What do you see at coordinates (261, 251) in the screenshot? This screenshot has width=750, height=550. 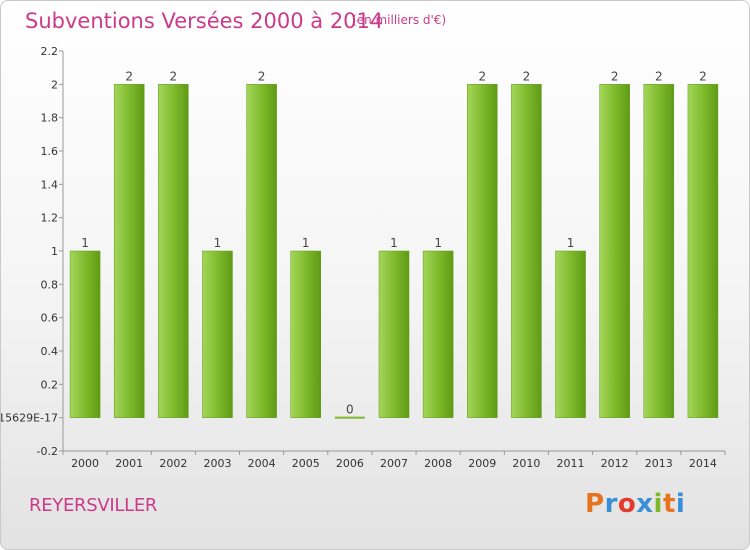 I see `bar-2004` at bounding box center [261, 251].